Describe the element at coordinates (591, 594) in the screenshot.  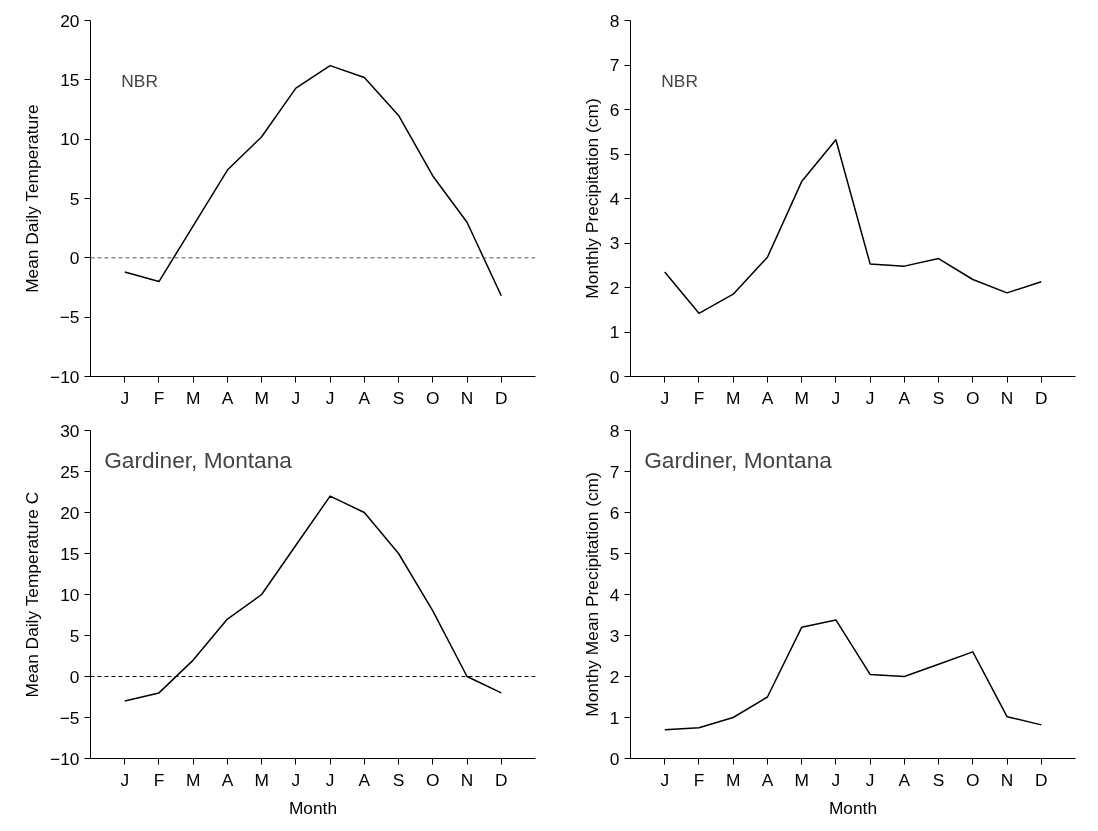
I see `y-axis-title: Monthy Mean Precipitation (cm)` at that location.